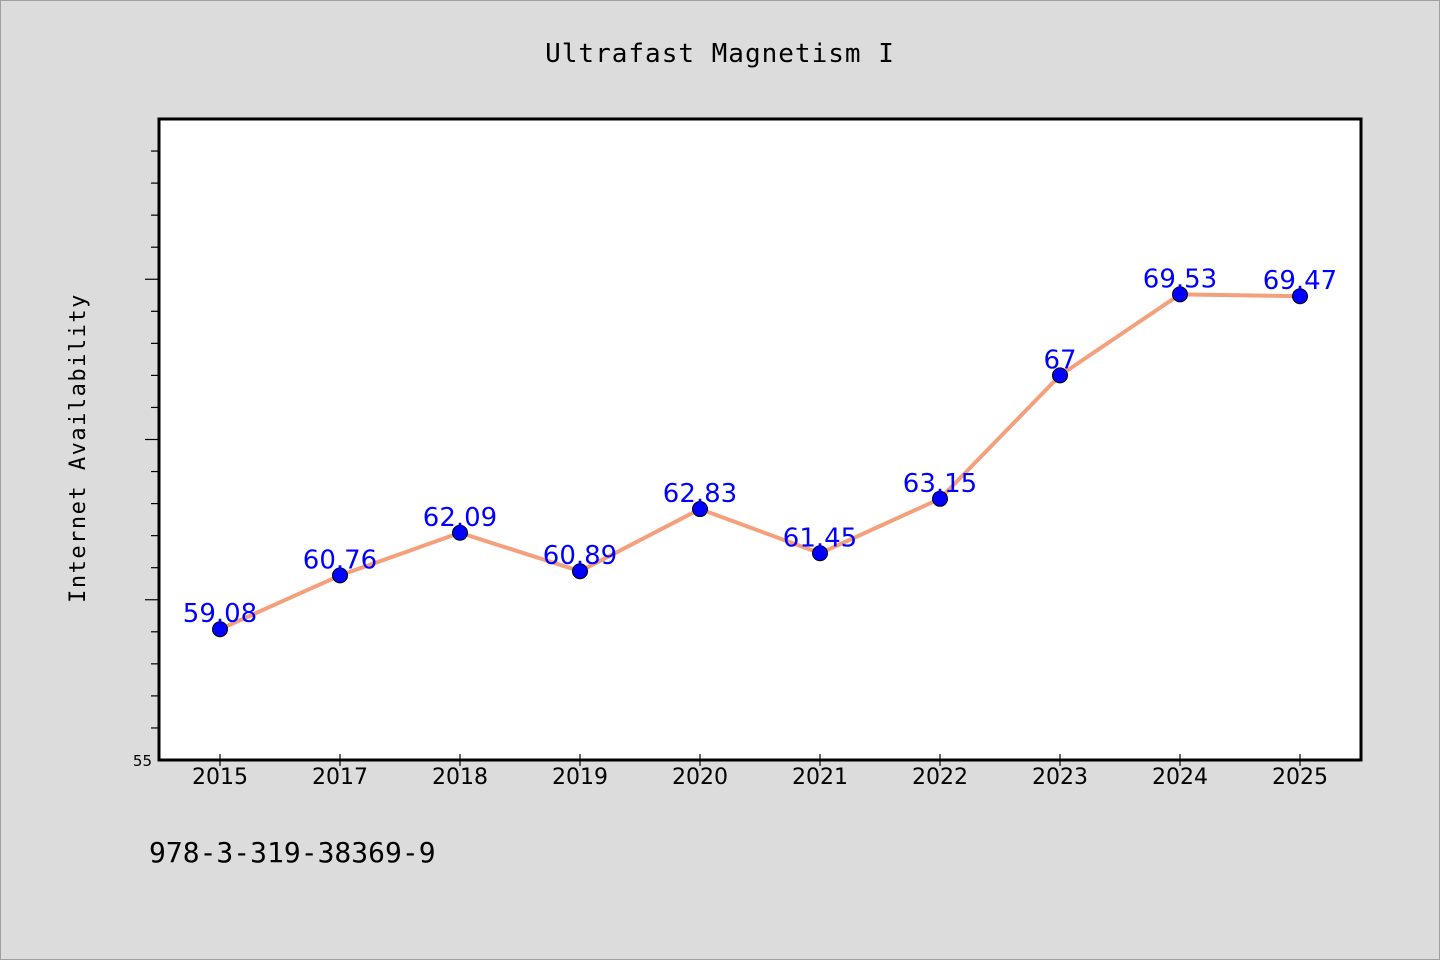 Image resolution: width=1440 pixels, height=960 pixels. I want to click on data-label: 60.76, so click(340, 560).